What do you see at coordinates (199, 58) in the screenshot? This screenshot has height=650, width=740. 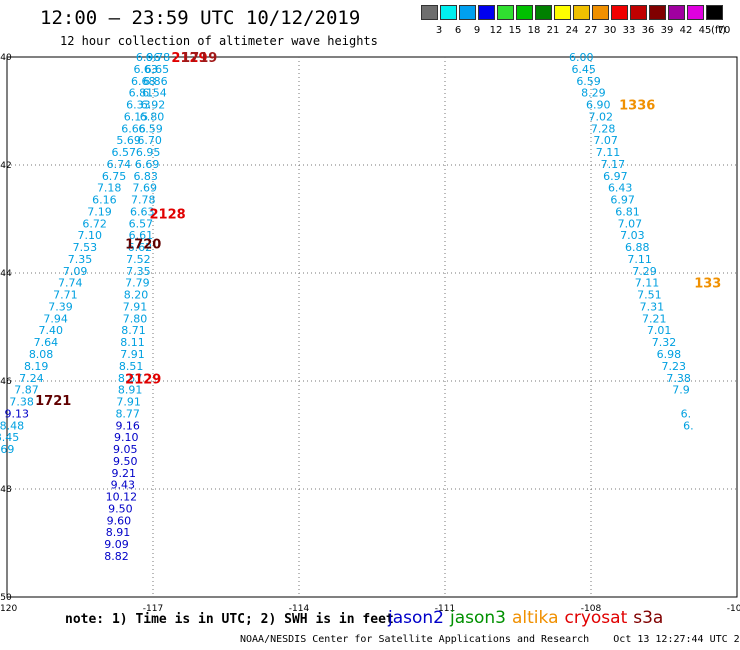 I see `pass-time-label: 1719` at bounding box center [199, 58].